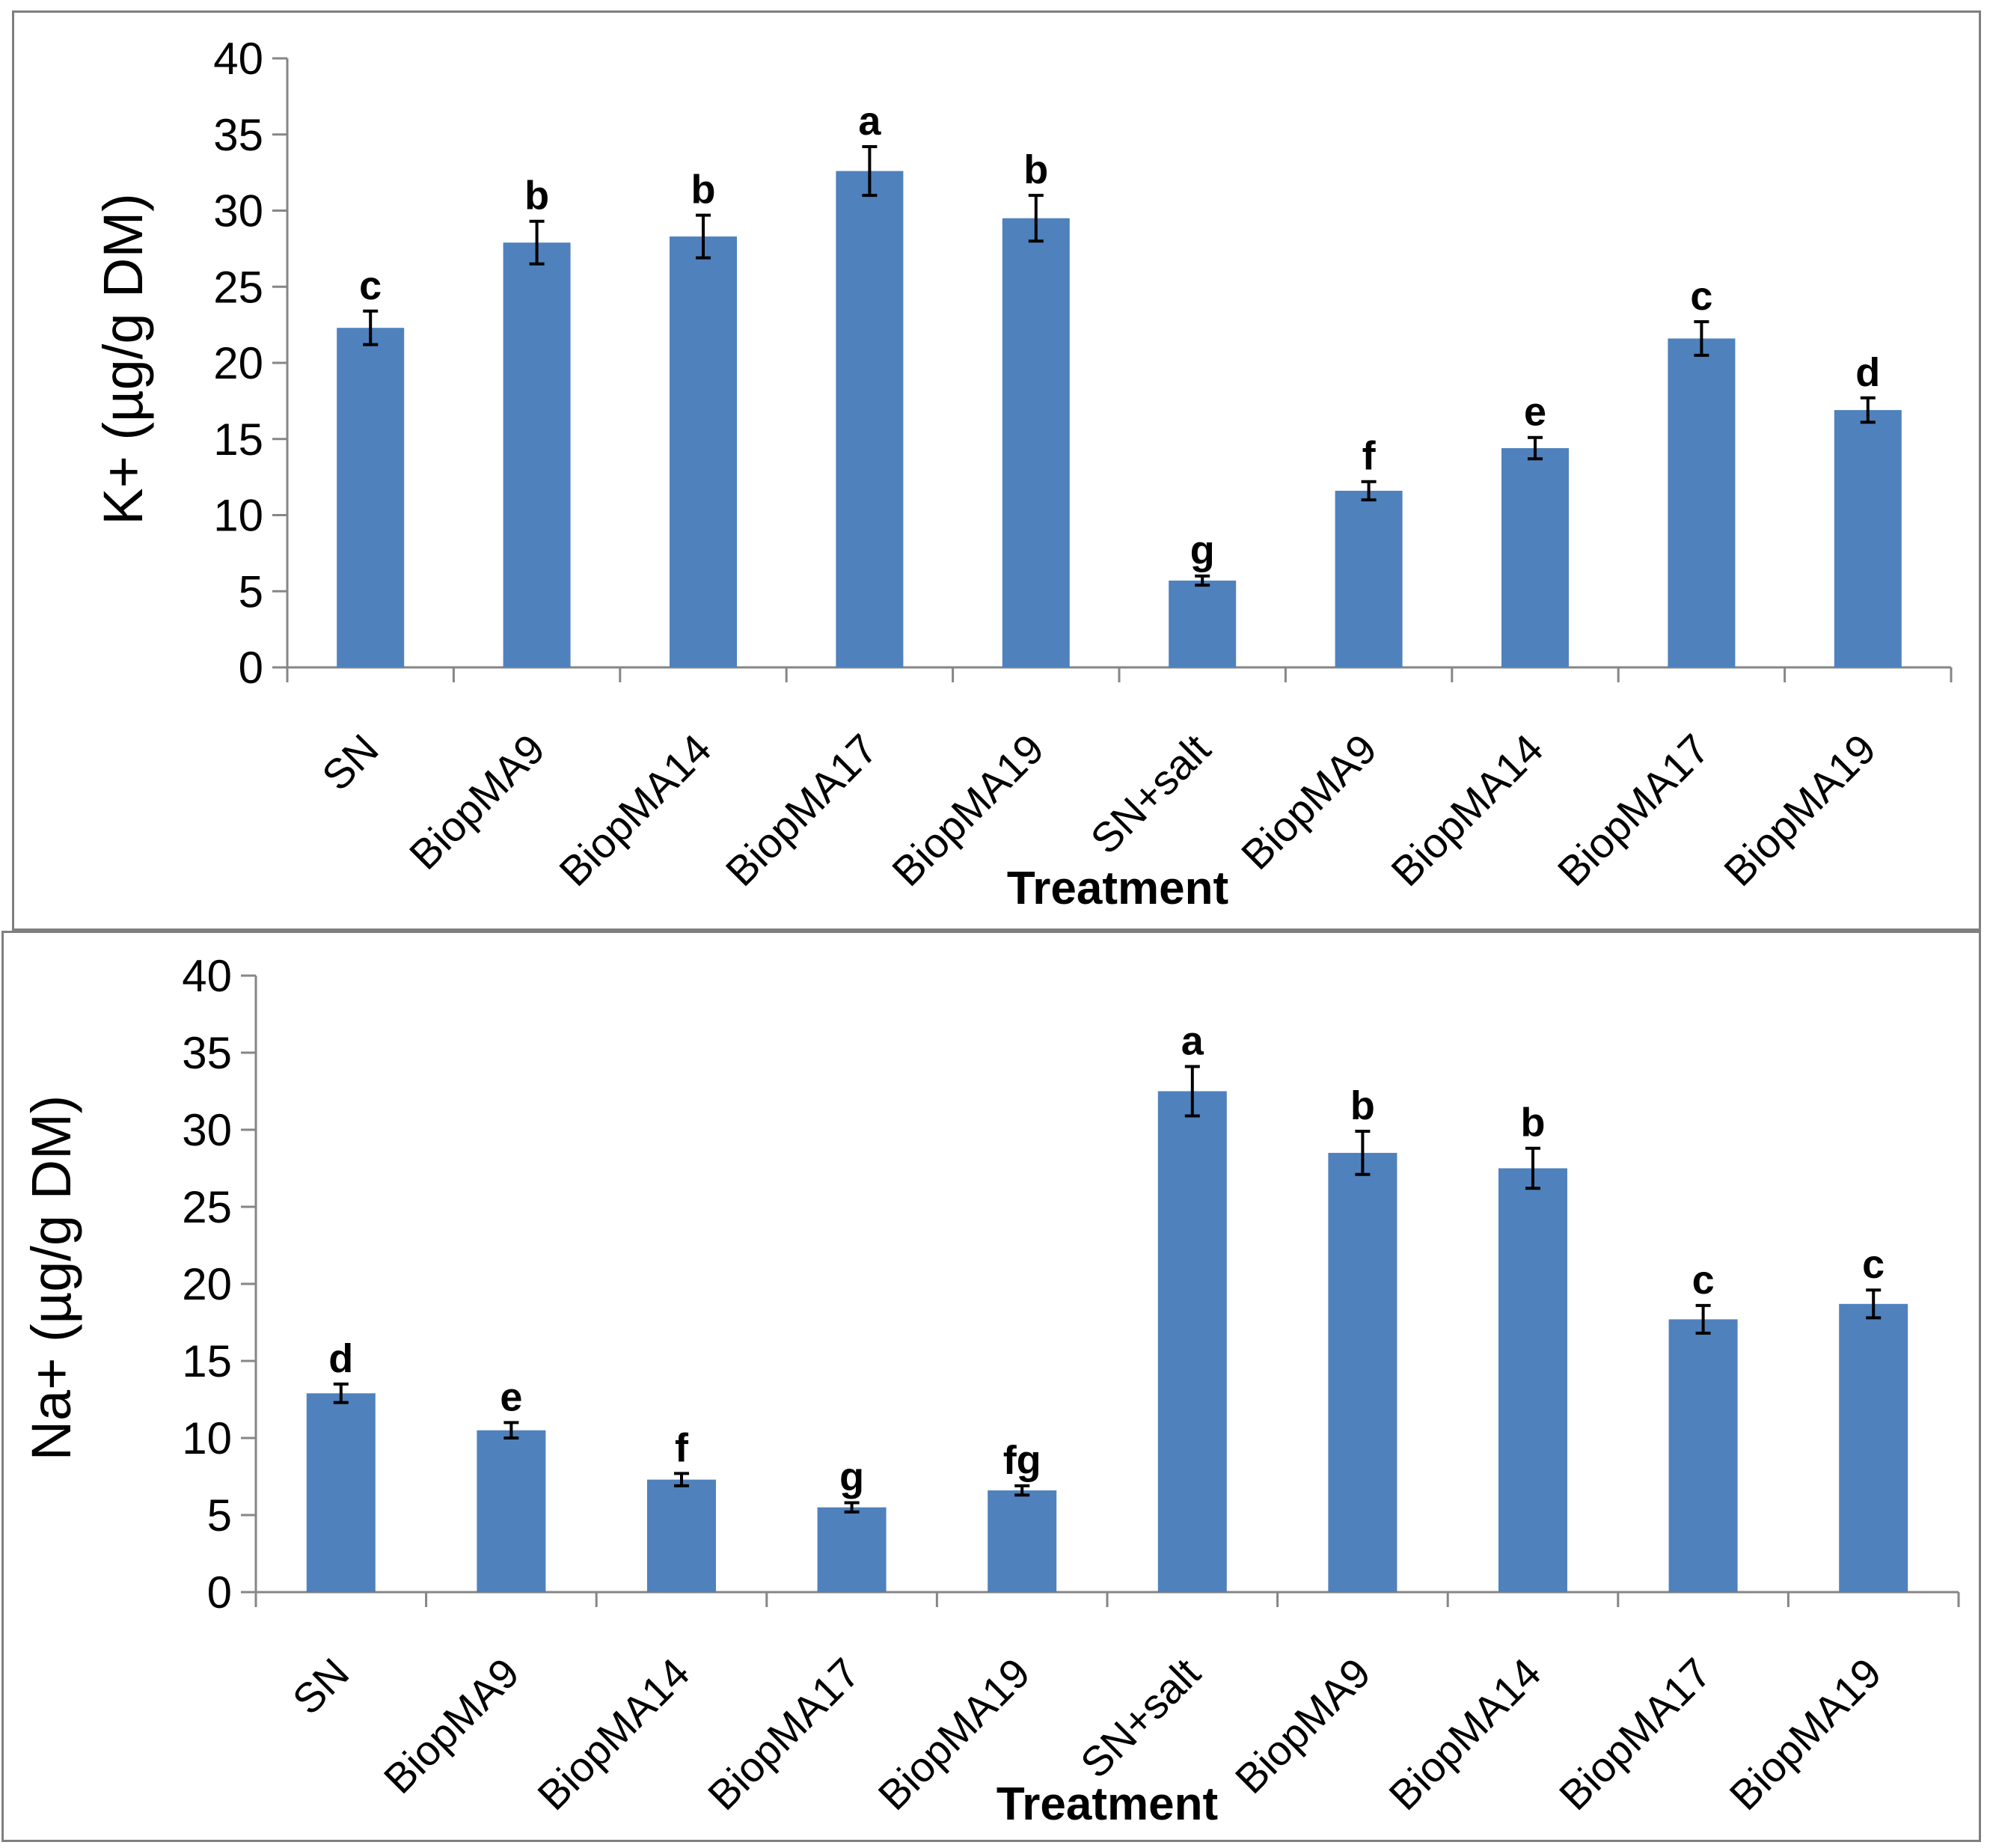 This screenshot has width=1990, height=1848. I want to click on y-axis-title: K+ (µg/g DM), so click(123, 359).